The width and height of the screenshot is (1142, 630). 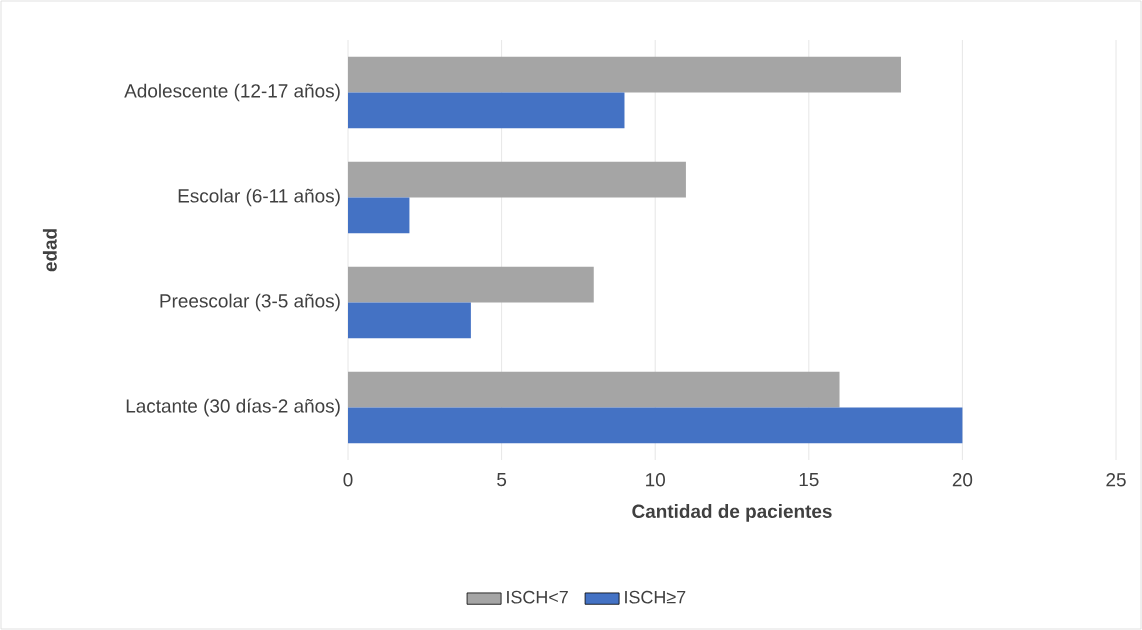 I want to click on y-tick-label: Preescolar (3-5 años), so click(x=250, y=302).